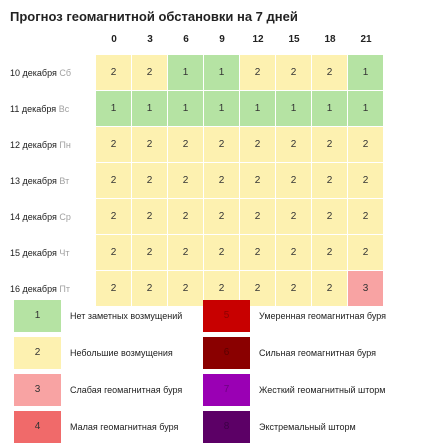  What do you see at coordinates (317, 353) in the screenshot?
I see `legend-label: Сильная геомагнитная буря` at bounding box center [317, 353].